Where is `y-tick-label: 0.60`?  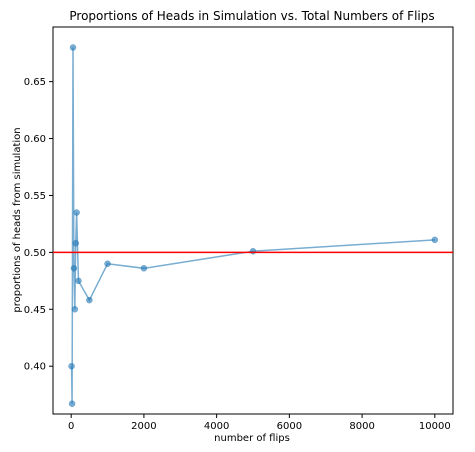 y-tick-label: 0.60 is located at coordinates (35, 139).